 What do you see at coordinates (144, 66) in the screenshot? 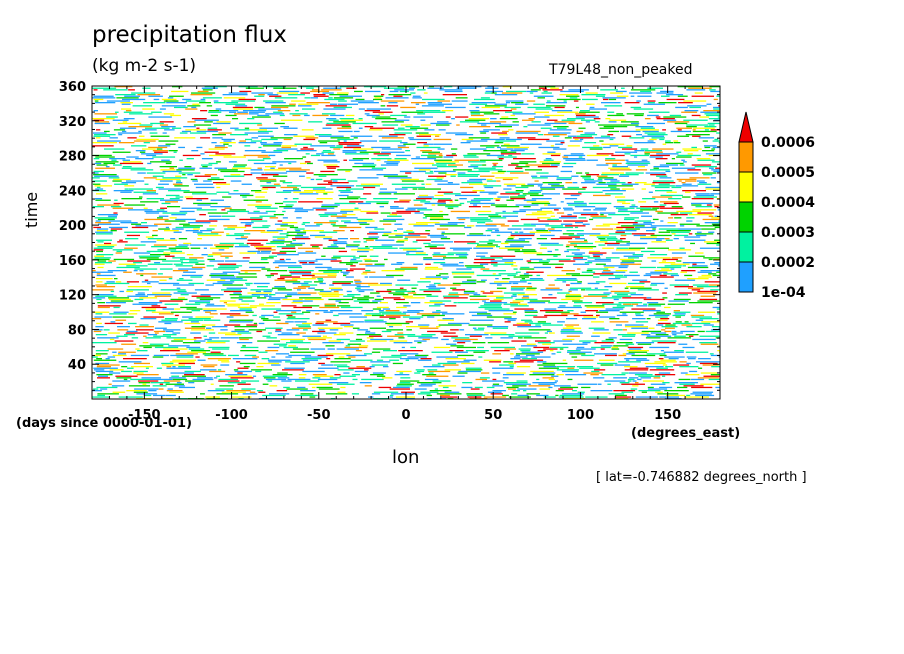
I see `chart-units: (kg m-2 s-1)` at bounding box center [144, 66].